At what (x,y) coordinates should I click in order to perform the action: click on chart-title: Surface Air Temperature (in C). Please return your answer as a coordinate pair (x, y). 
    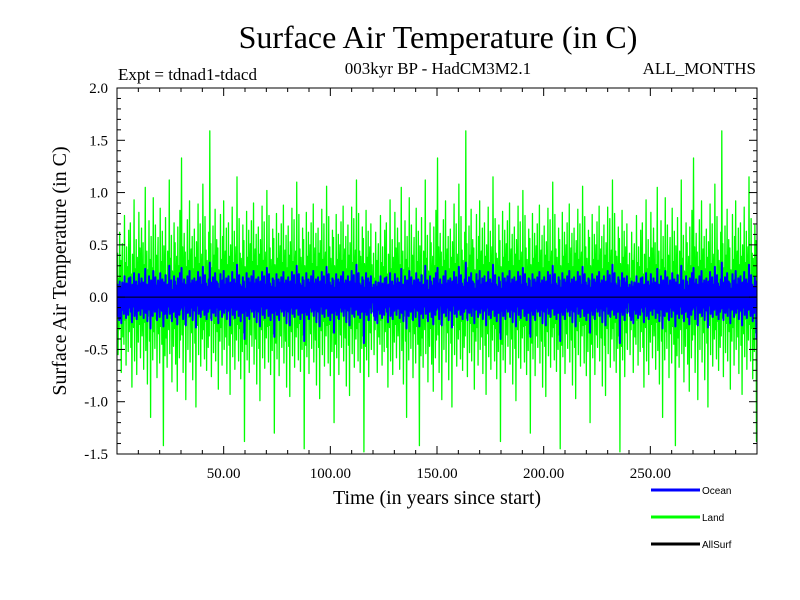
    Looking at the image, I should click on (438, 37).